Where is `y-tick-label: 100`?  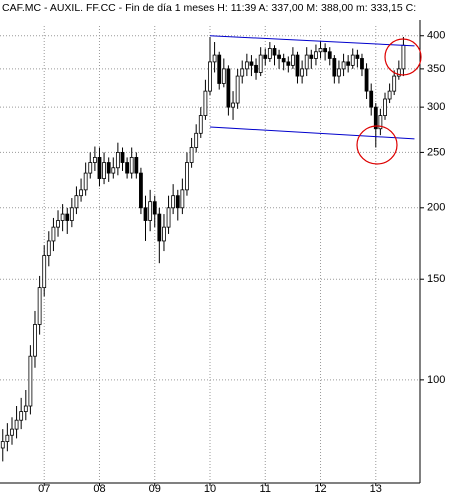 y-tick-label: 100 is located at coordinates (436, 380).